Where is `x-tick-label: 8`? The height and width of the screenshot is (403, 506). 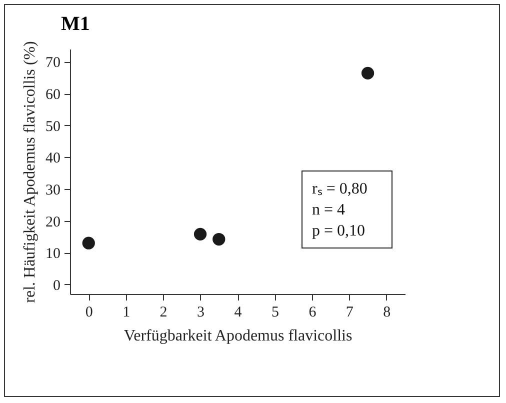 x-tick-label: 8 is located at coordinates (387, 312).